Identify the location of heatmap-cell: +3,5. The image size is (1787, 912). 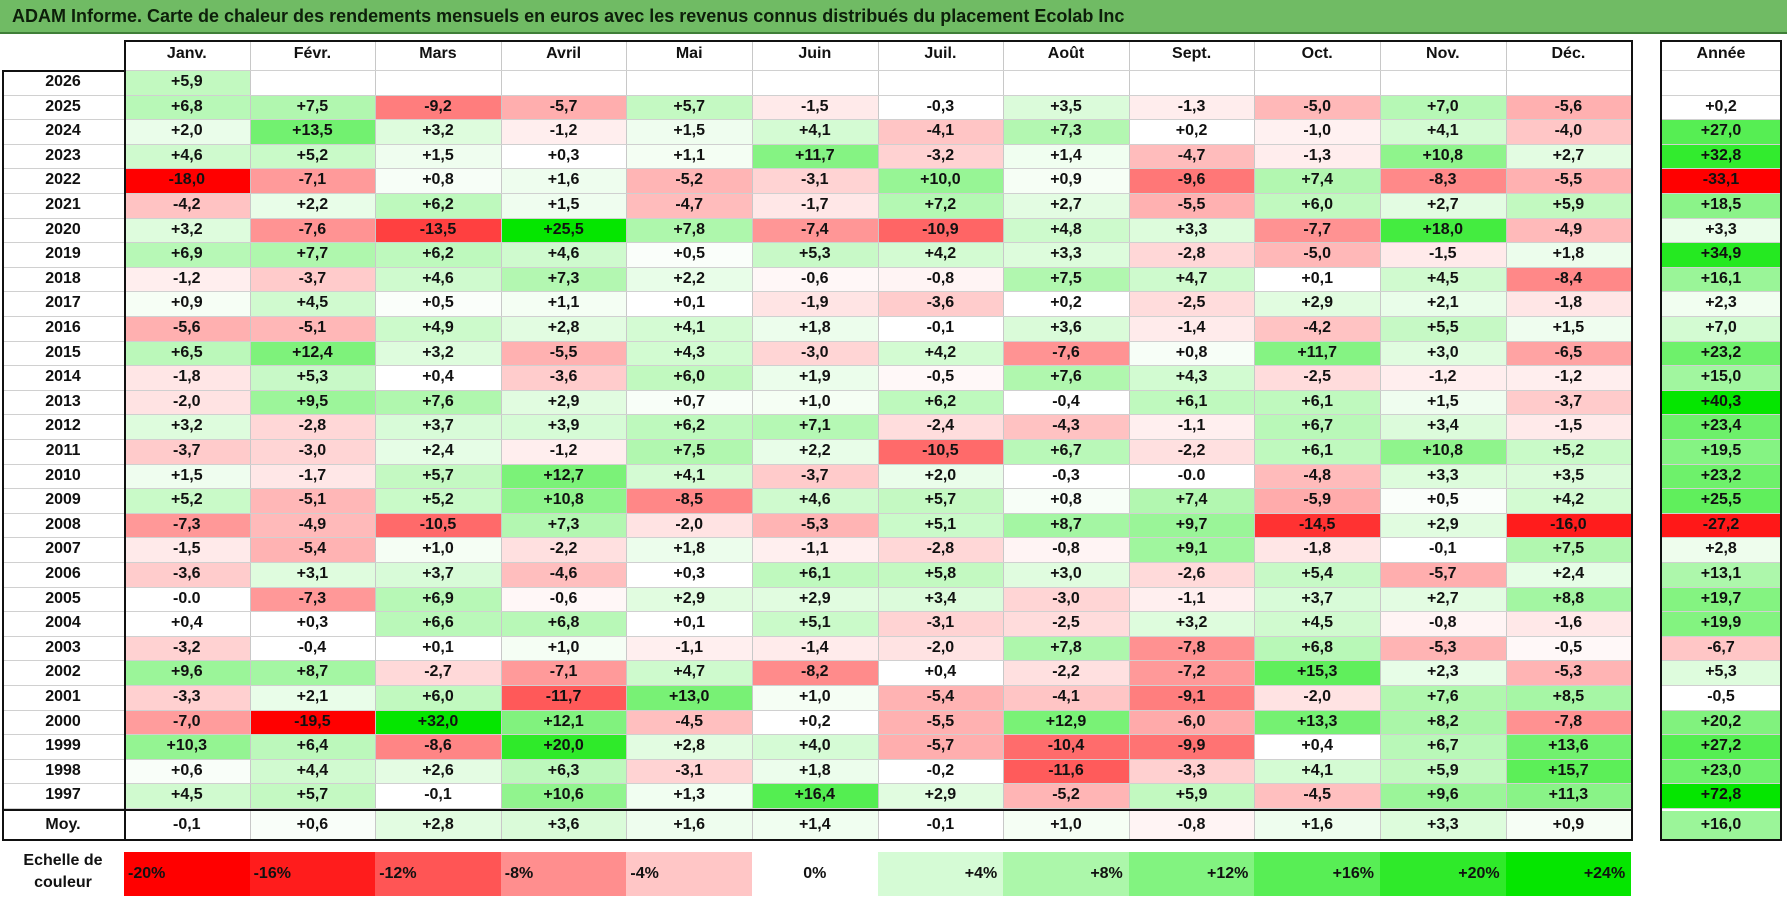
(1066, 107).